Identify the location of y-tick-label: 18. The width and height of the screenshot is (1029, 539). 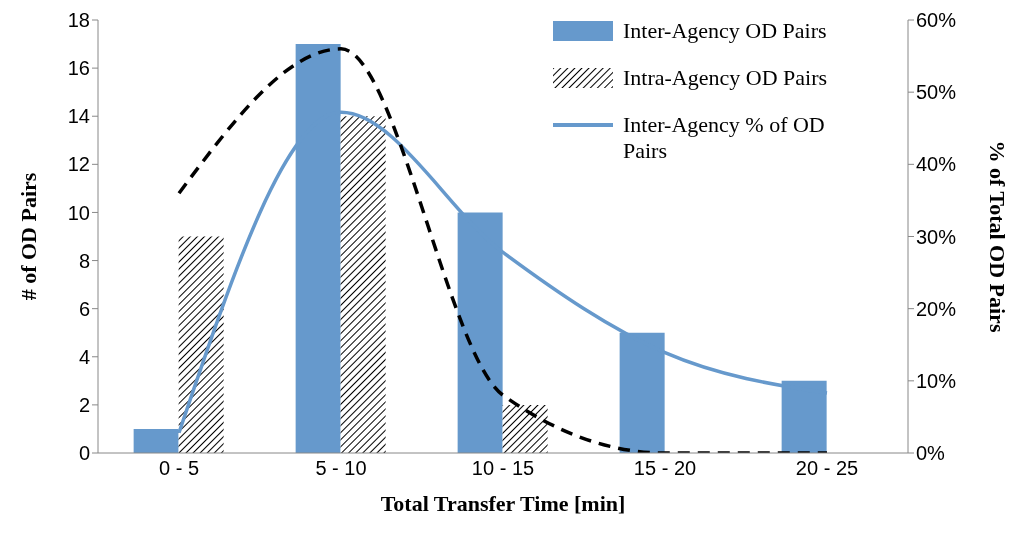
(78, 20).